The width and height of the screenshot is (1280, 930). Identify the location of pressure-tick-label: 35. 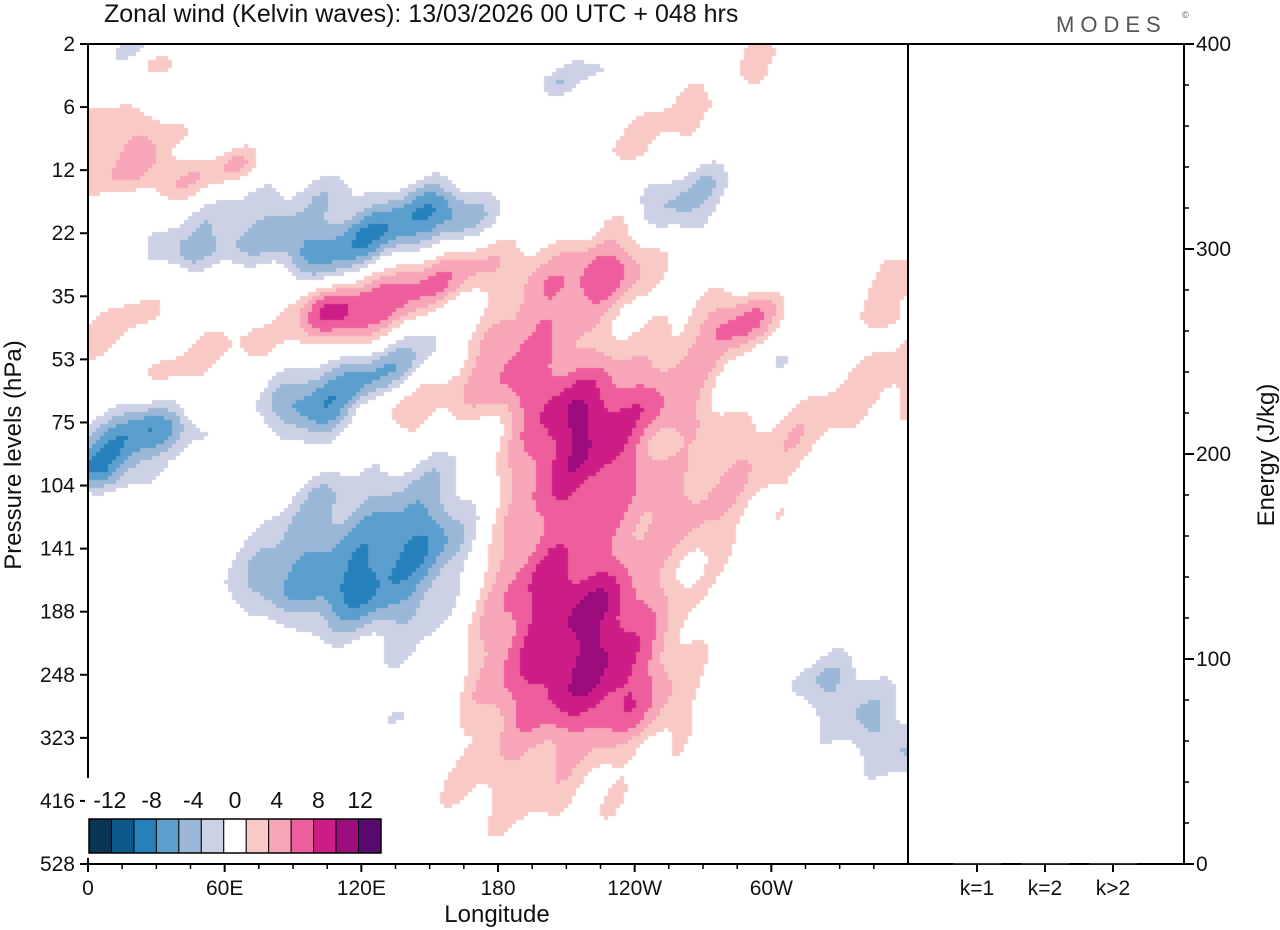
(63, 296).